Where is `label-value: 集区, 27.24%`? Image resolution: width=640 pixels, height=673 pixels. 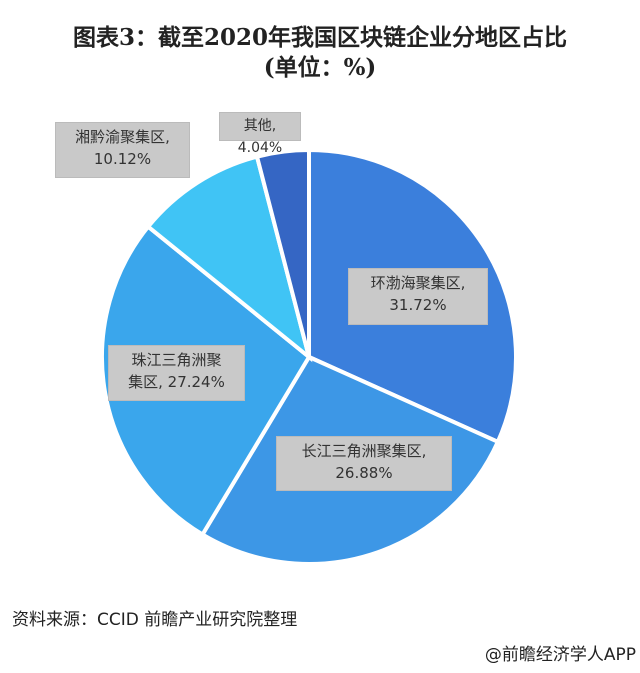
label-value: 集区, 27.24% is located at coordinates (176, 382).